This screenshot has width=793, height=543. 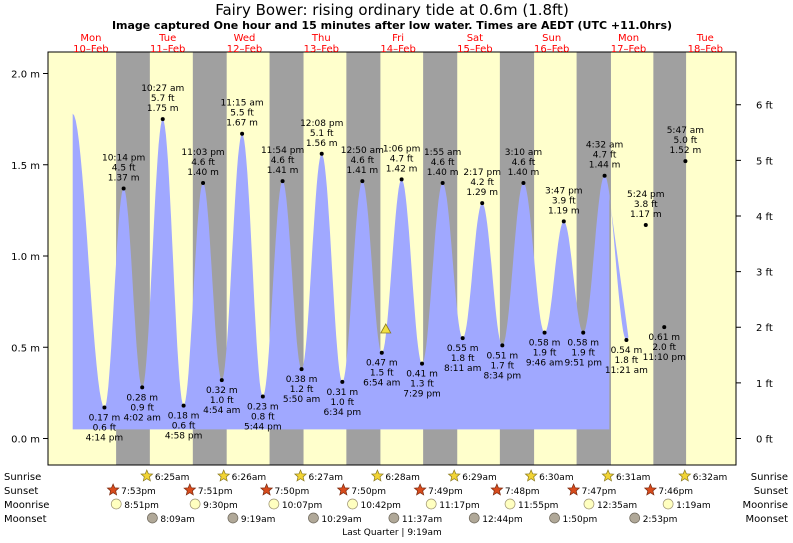 I want to click on low-tide-metres: 0.58 m, so click(x=545, y=344).